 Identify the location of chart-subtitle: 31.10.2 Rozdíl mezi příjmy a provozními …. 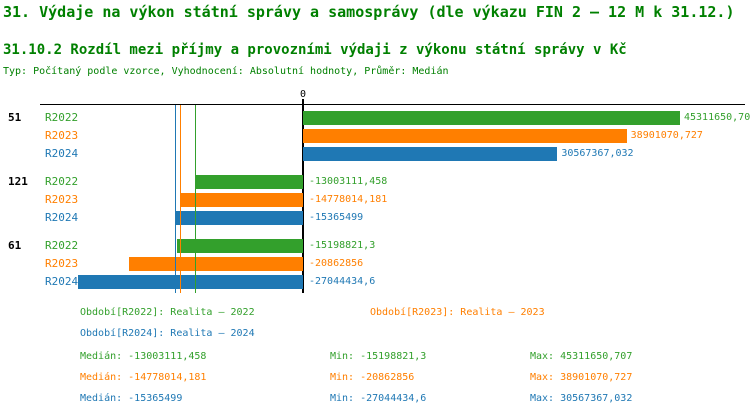
(315, 50).